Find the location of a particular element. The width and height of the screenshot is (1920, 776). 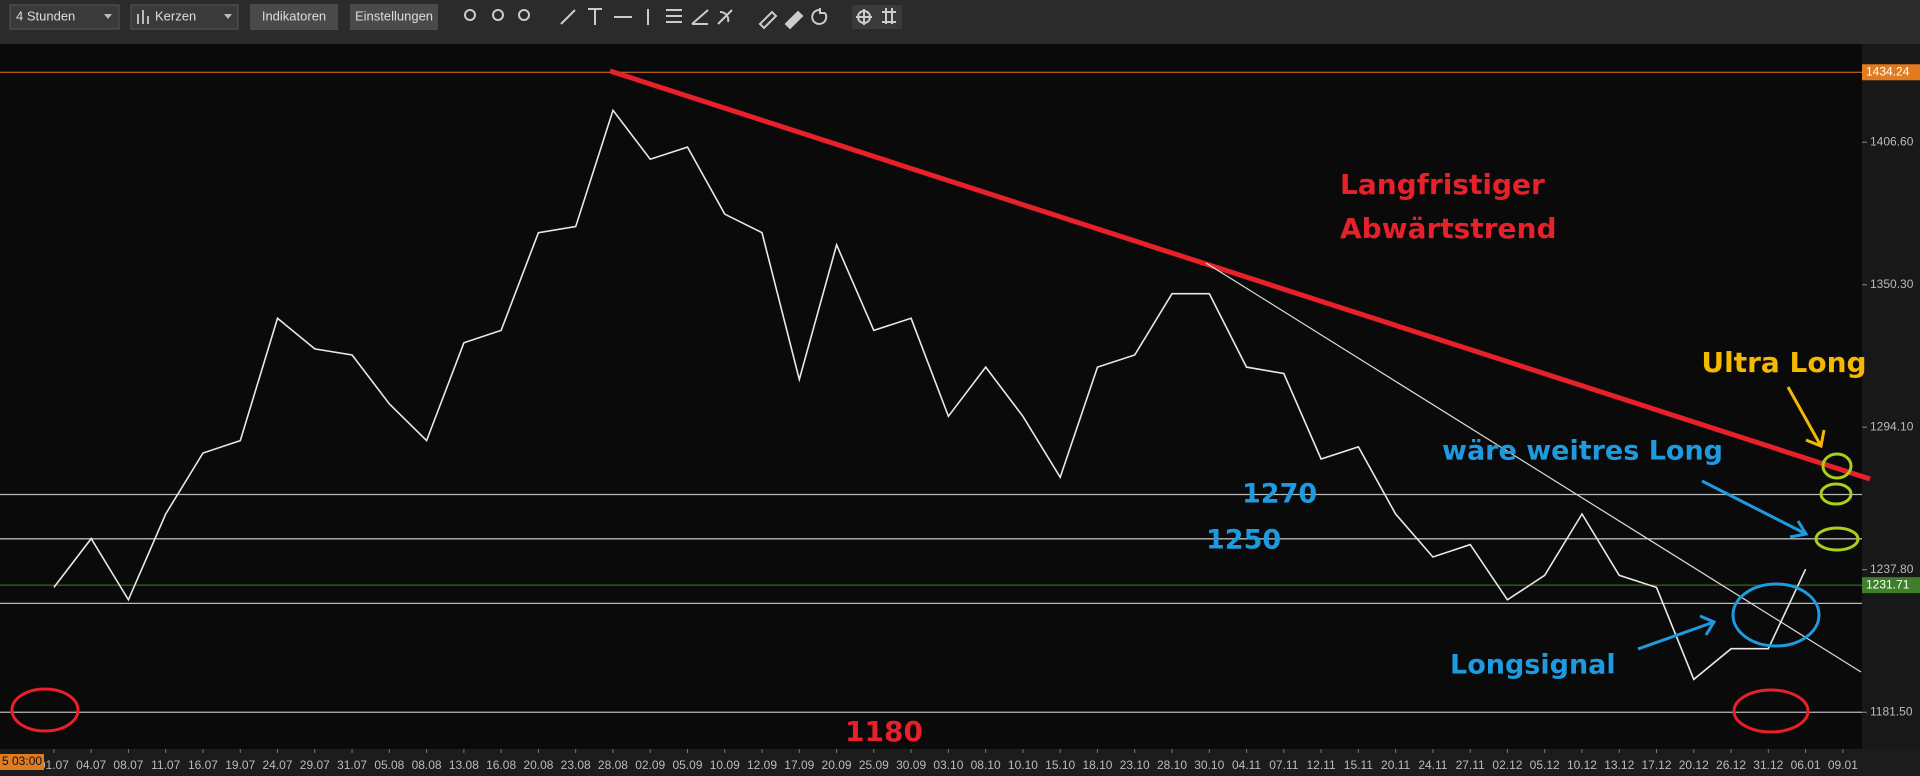

x-tick-label: 05.12 is located at coordinates (1545, 765).